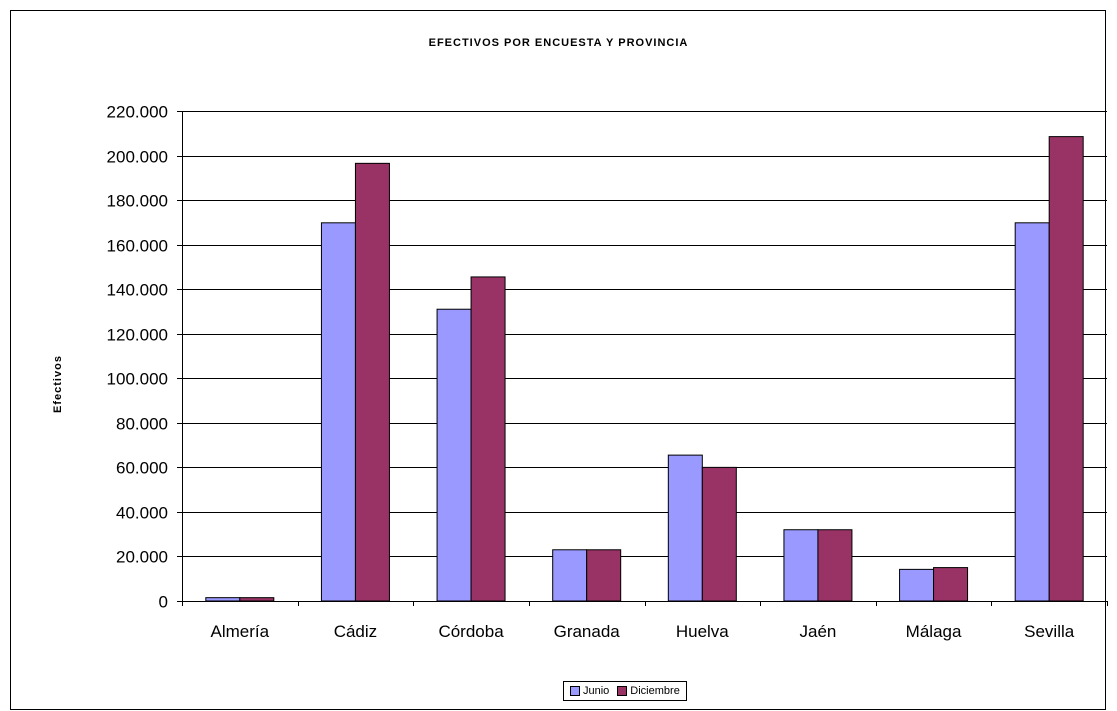 This screenshot has height=711, width=1117. Describe the element at coordinates (587, 631) in the screenshot. I see `x-tick-label: Granada` at that location.